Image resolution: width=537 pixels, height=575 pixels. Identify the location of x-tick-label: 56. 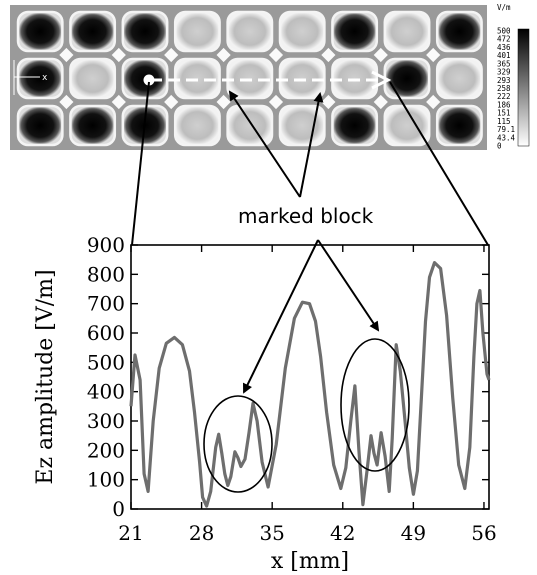
(483, 533).